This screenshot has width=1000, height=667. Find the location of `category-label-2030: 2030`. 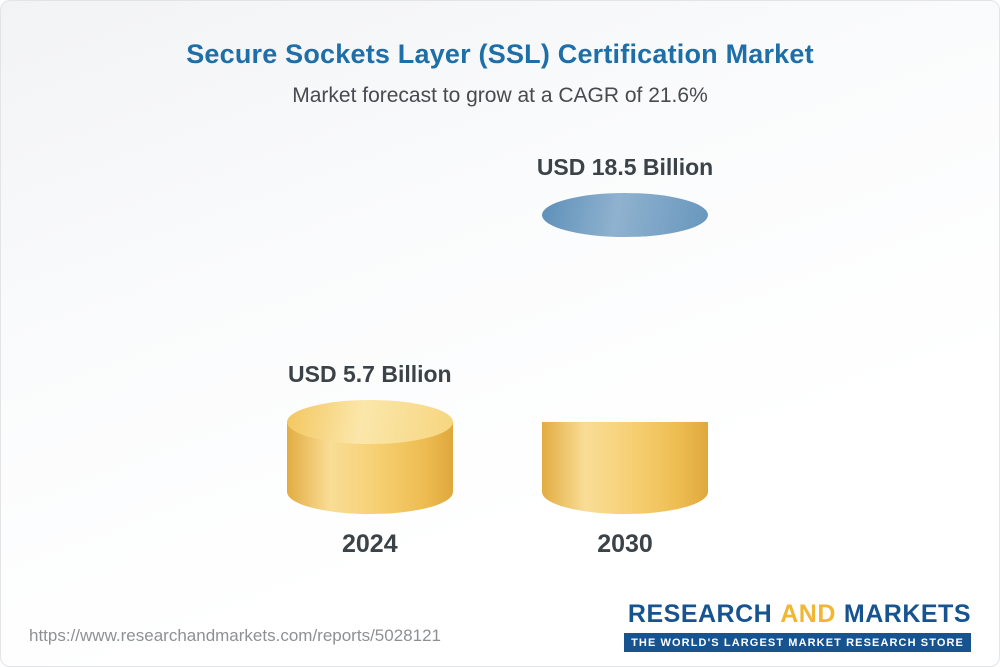

category-label-2030: 2030 is located at coordinates (625, 544).